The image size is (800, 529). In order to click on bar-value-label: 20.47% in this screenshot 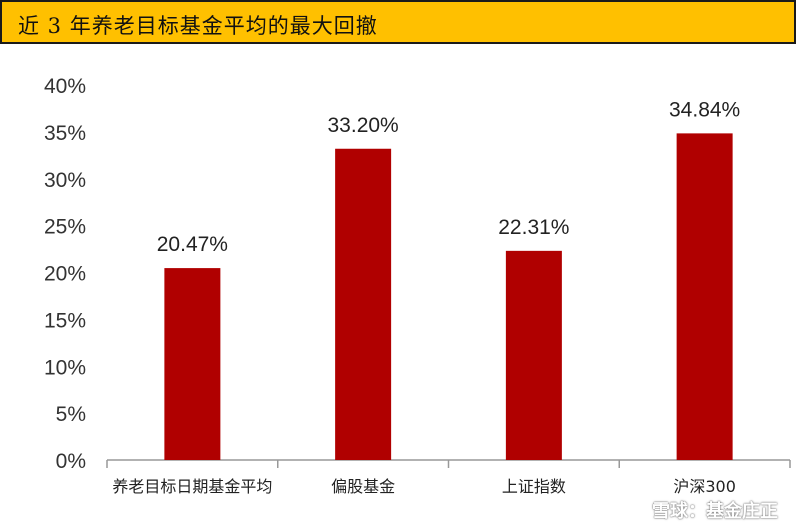, I will do `click(192, 244)`.